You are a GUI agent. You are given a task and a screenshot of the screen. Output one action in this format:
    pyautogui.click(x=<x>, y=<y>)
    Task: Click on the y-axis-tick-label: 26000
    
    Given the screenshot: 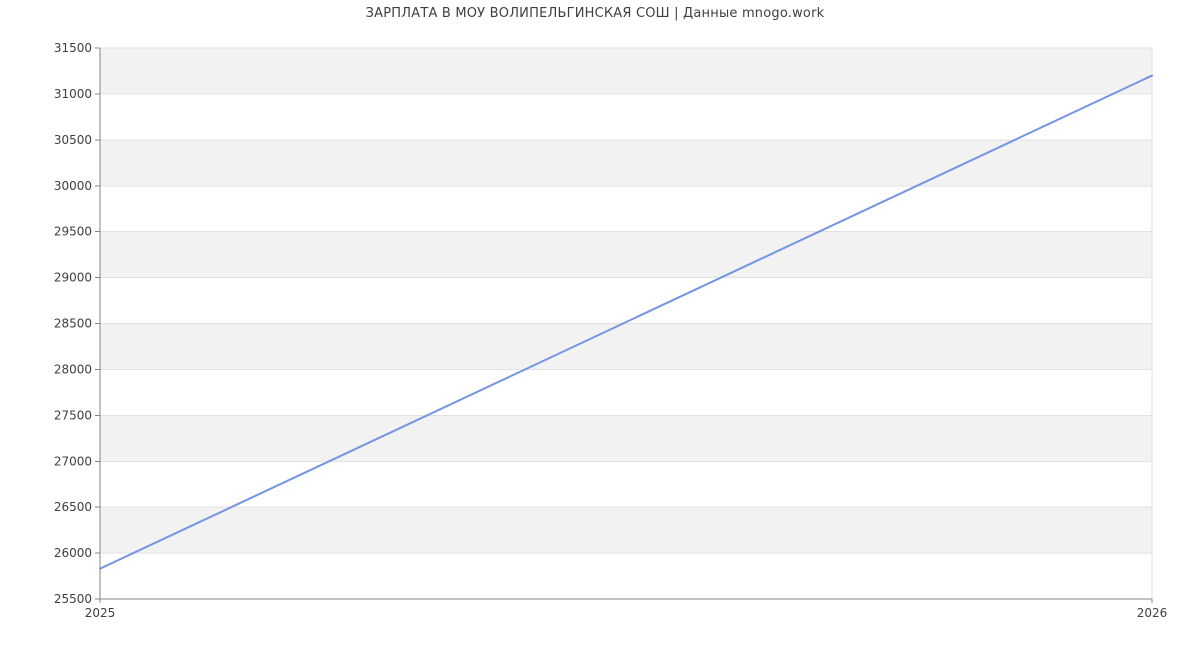 What is the action you would take?
    pyautogui.click(x=73, y=553)
    